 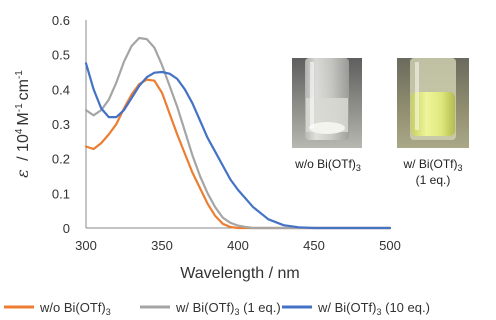 I want to click on photo-2-liquid, so click(x=433, y=114).